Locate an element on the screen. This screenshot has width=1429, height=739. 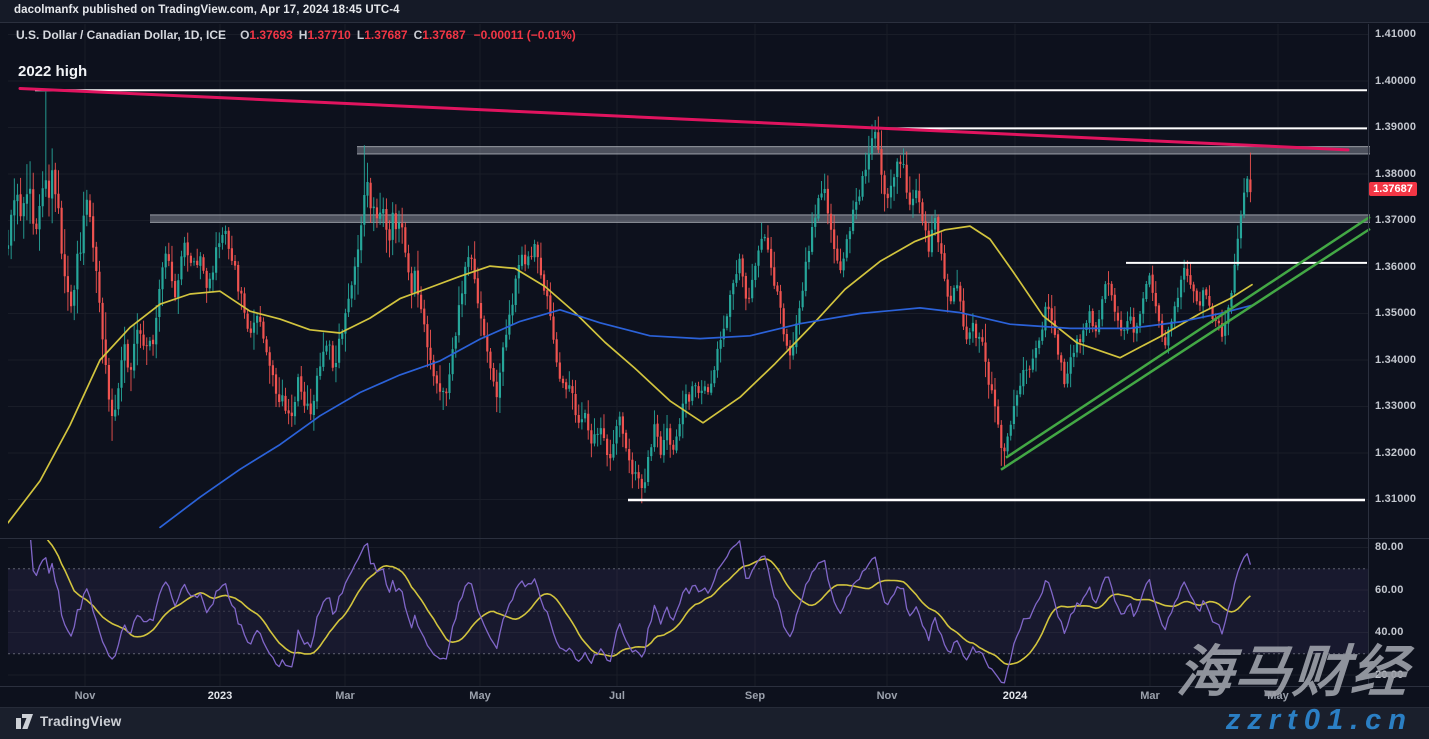
low-label: L is located at coordinates (360, 35).